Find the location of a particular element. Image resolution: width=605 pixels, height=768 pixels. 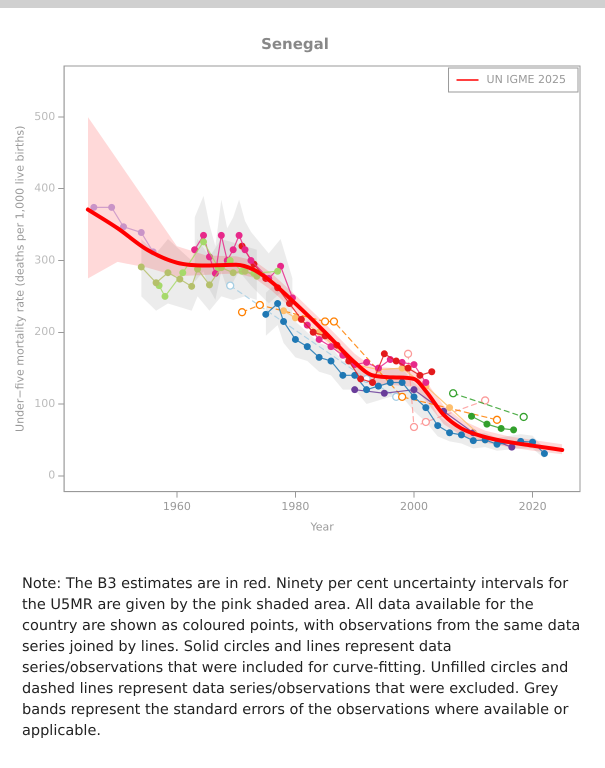

y-tick-label: 500 is located at coordinates (45, 116).